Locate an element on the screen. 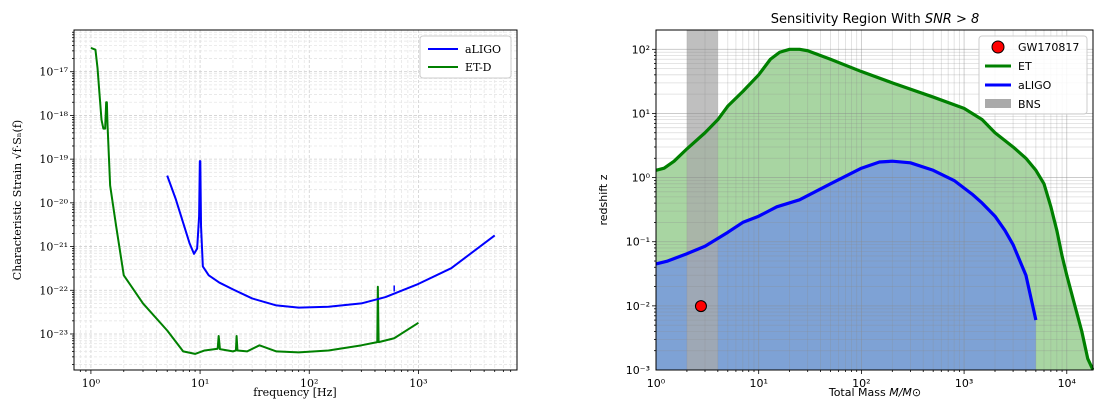 Image resolution: width=1094 pixels, height=403 pixels. sensitivity-y-tick-label: 10⁰ is located at coordinates (641, 178).